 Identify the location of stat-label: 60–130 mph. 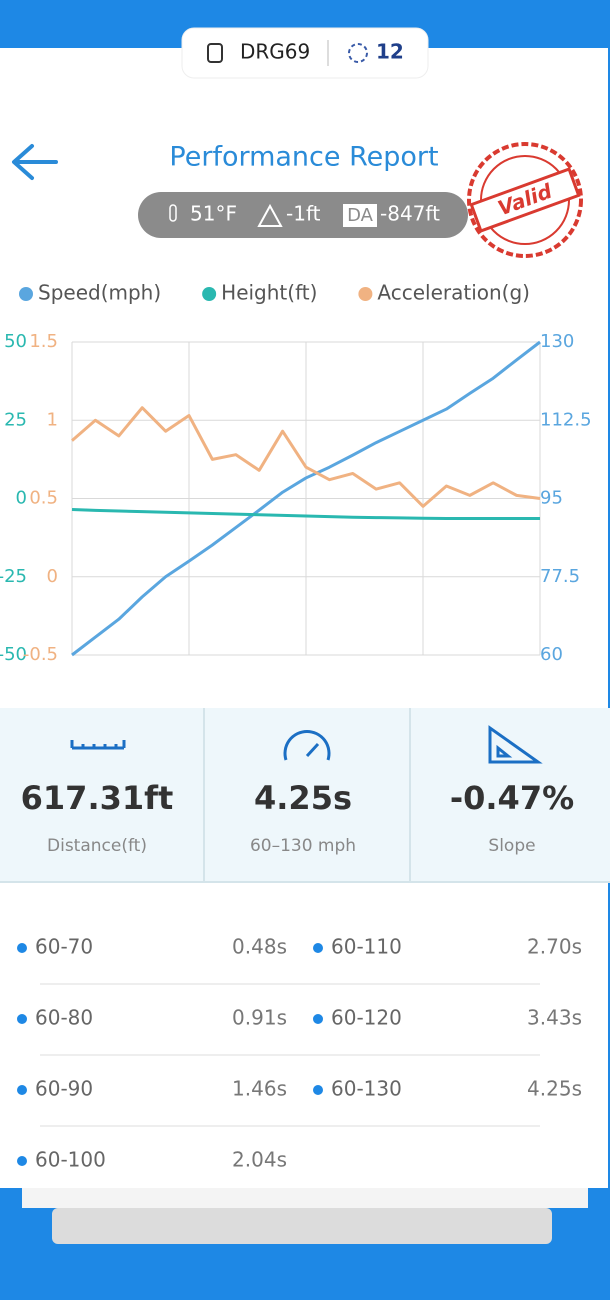
(303, 846).